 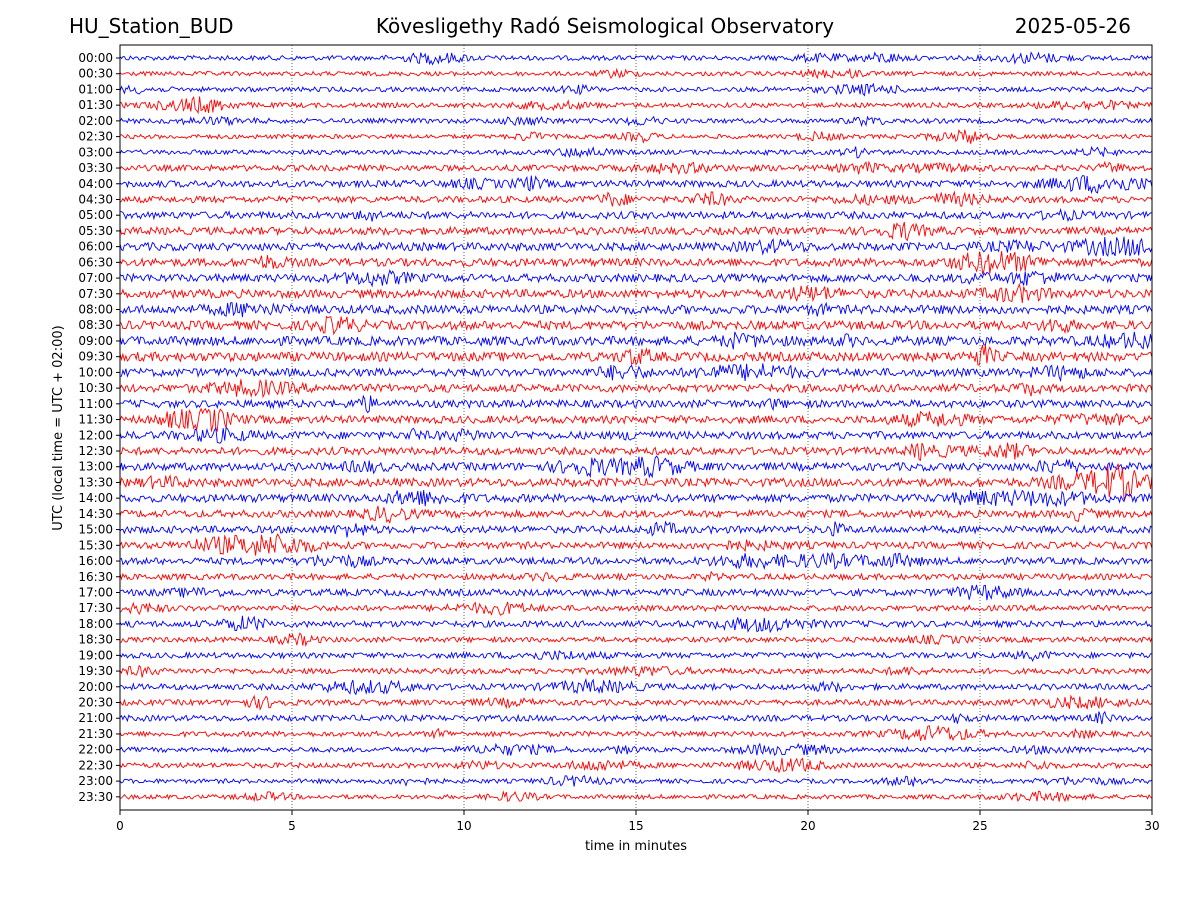 What do you see at coordinates (95, 199) in the screenshot?
I see `y-tick-label: 04:30` at bounding box center [95, 199].